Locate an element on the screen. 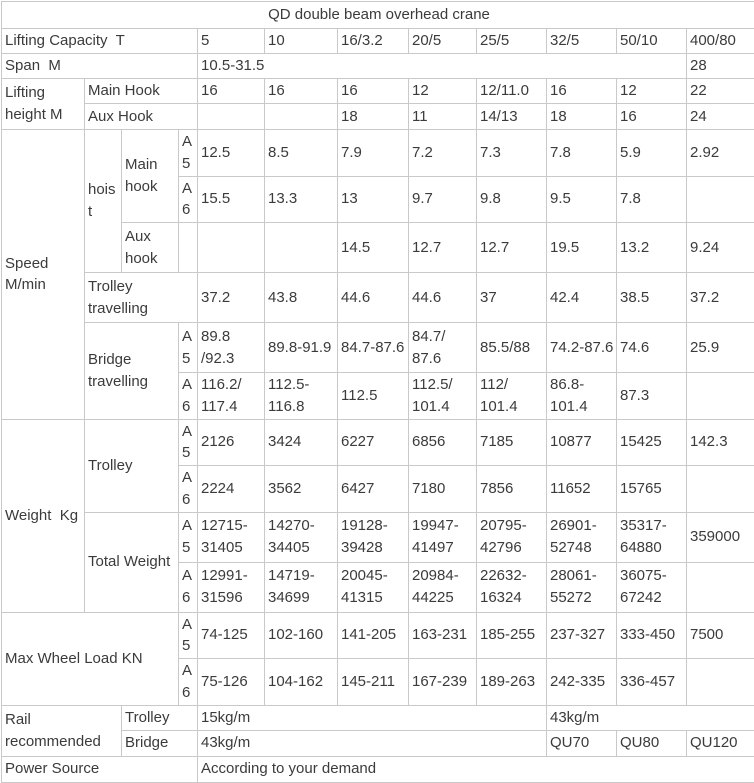 The width and height of the screenshot is (754, 783). value-cell: 12.7 is located at coordinates (443, 248).